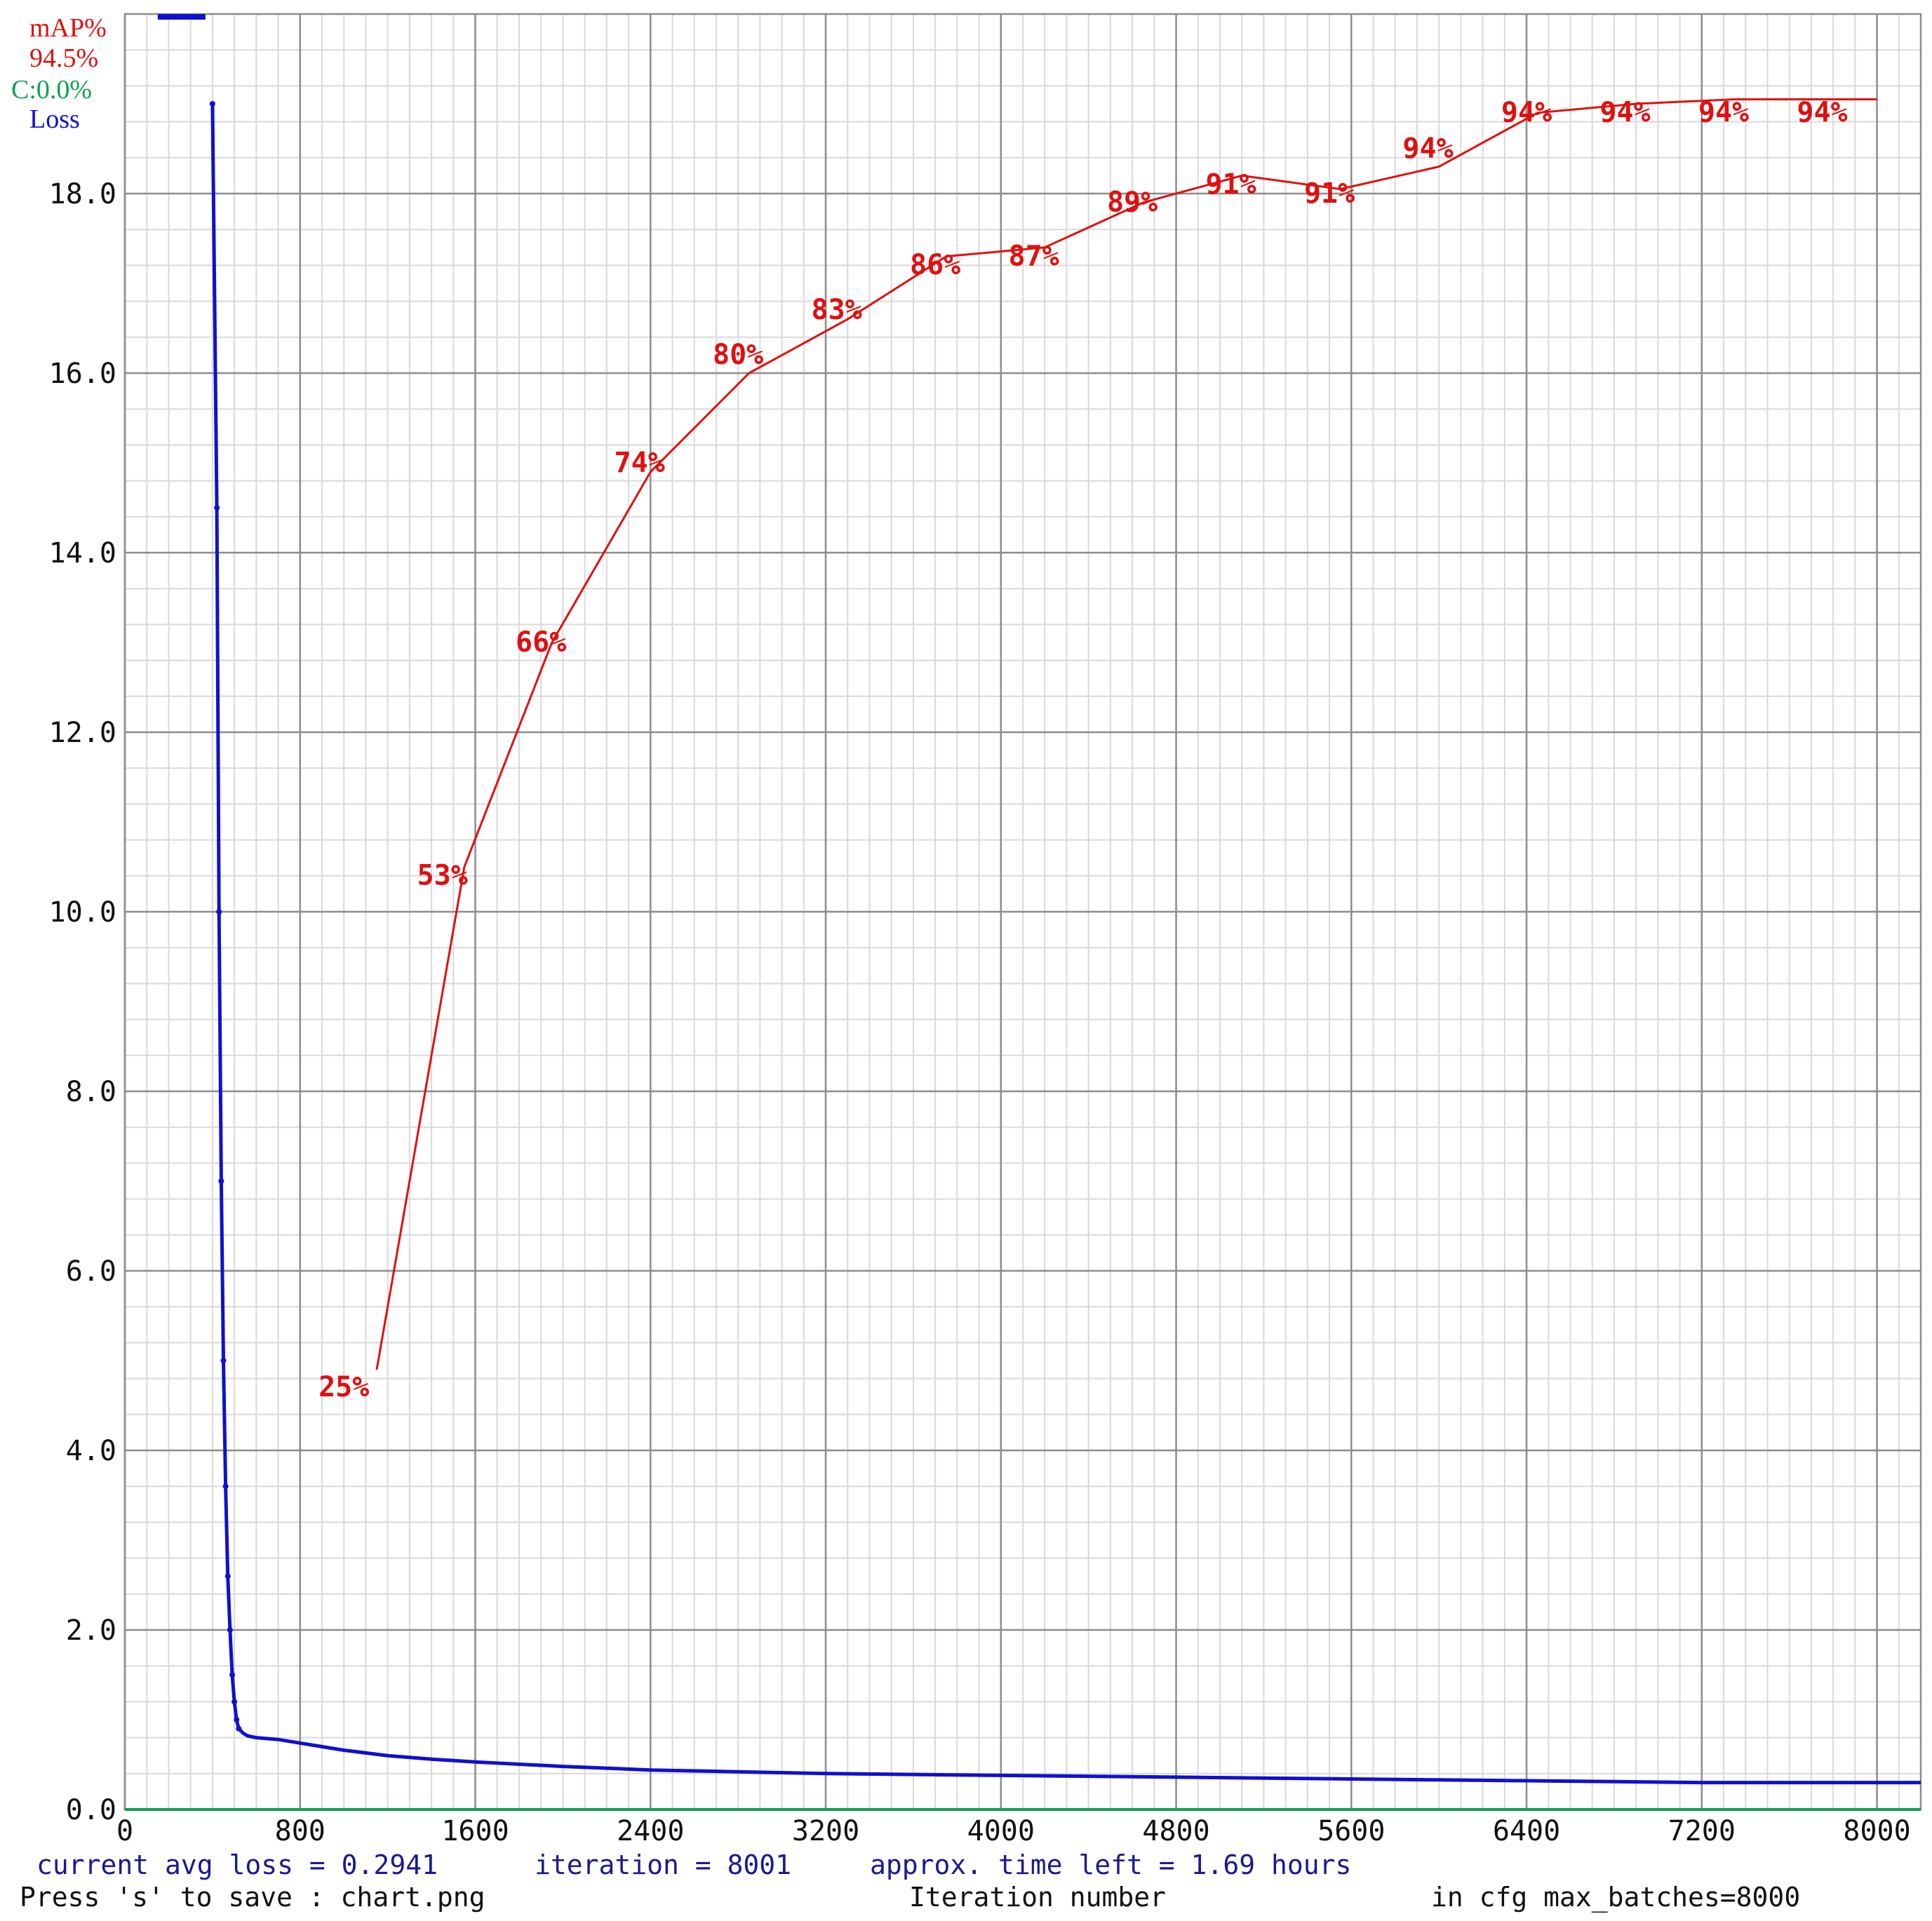  Describe the element at coordinates (237, 1864) in the screenshot. I see `status-avg-loss: current avg loss = 0.2941` at that location.